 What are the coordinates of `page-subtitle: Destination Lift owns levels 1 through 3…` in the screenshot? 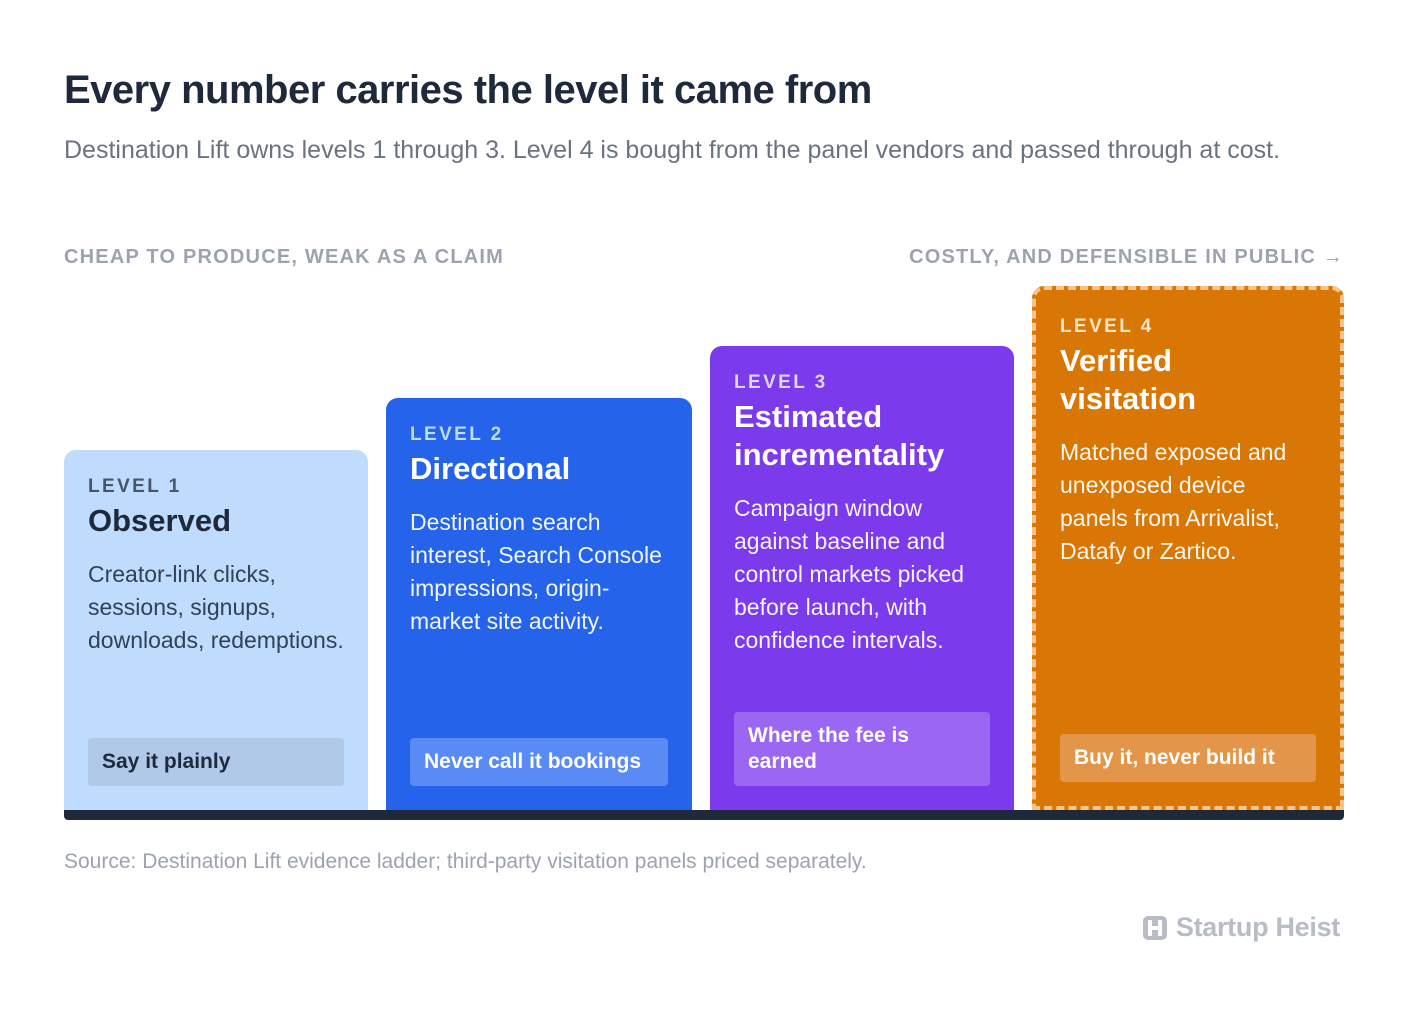 It's located at (672, 150).